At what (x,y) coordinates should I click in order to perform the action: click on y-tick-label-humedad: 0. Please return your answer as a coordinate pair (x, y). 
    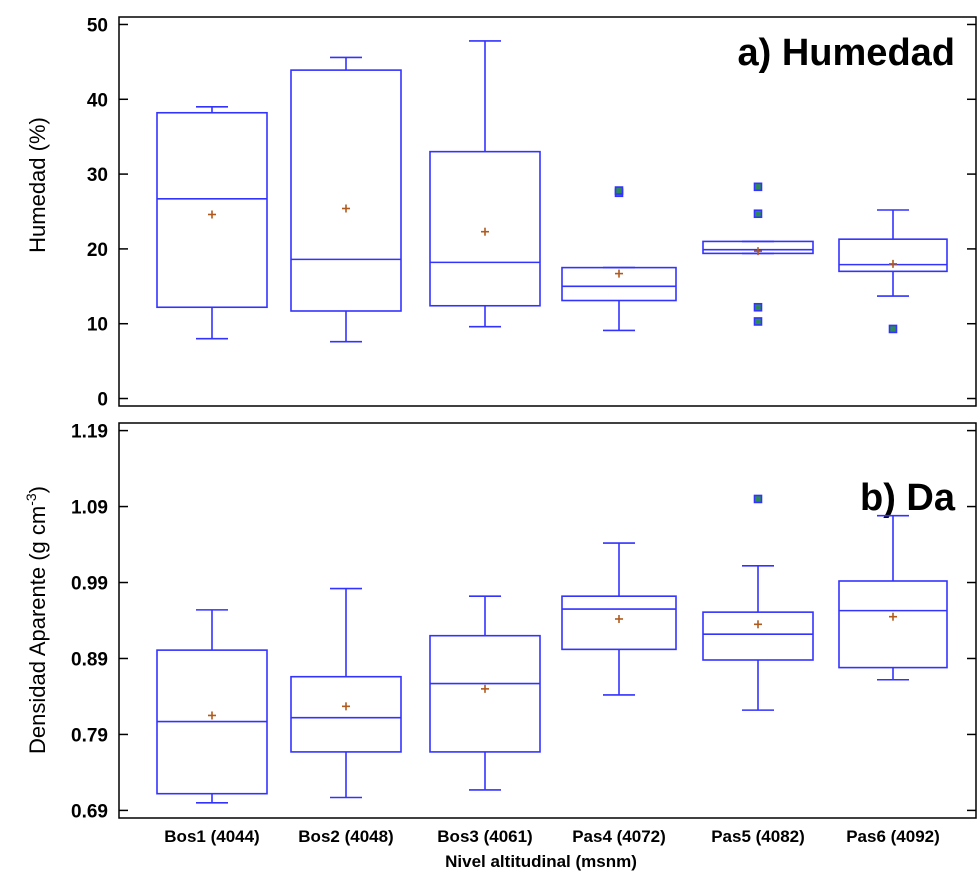
    Looking at the image, I should click on (102, 400).